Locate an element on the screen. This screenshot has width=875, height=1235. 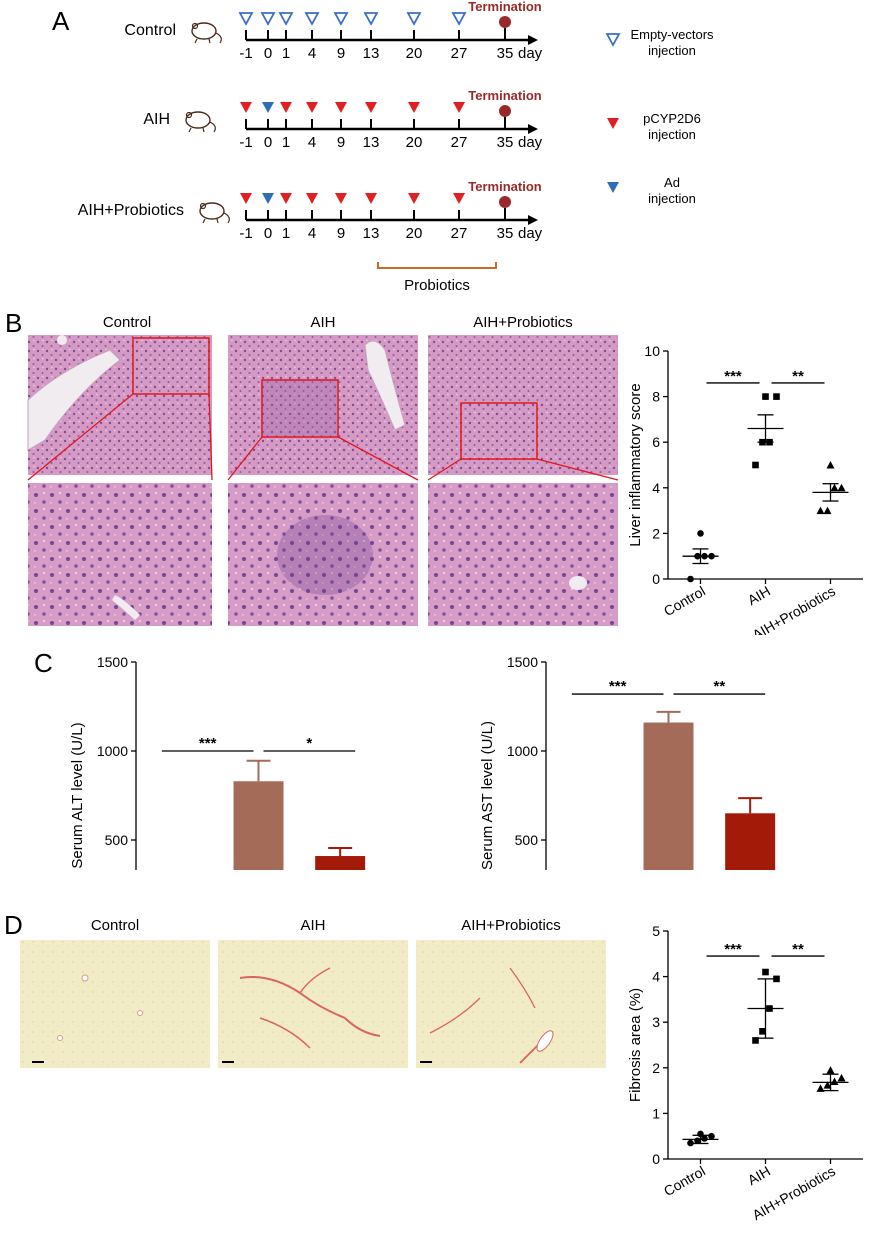
termination-dot is located at coordinates (505, 202).